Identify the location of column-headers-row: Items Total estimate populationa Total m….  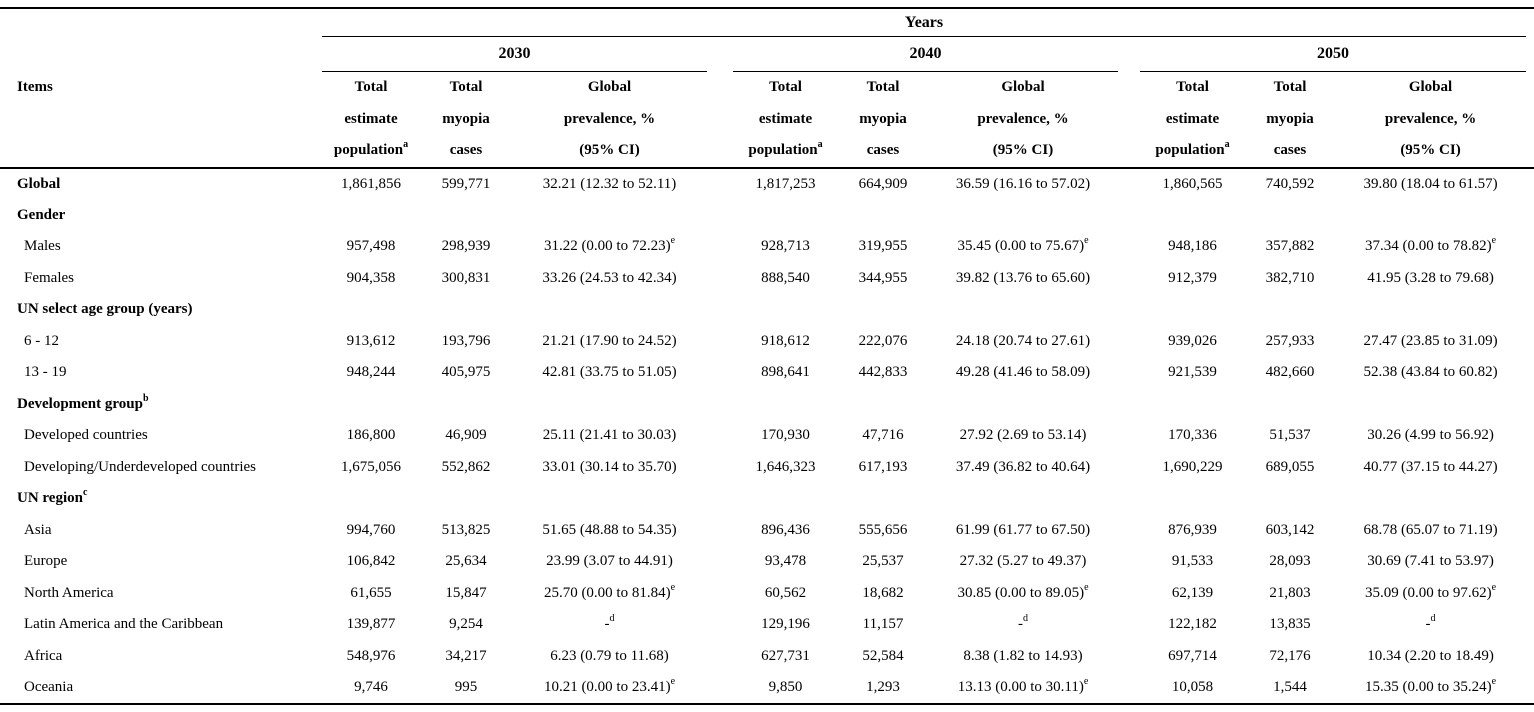
(767, 120).